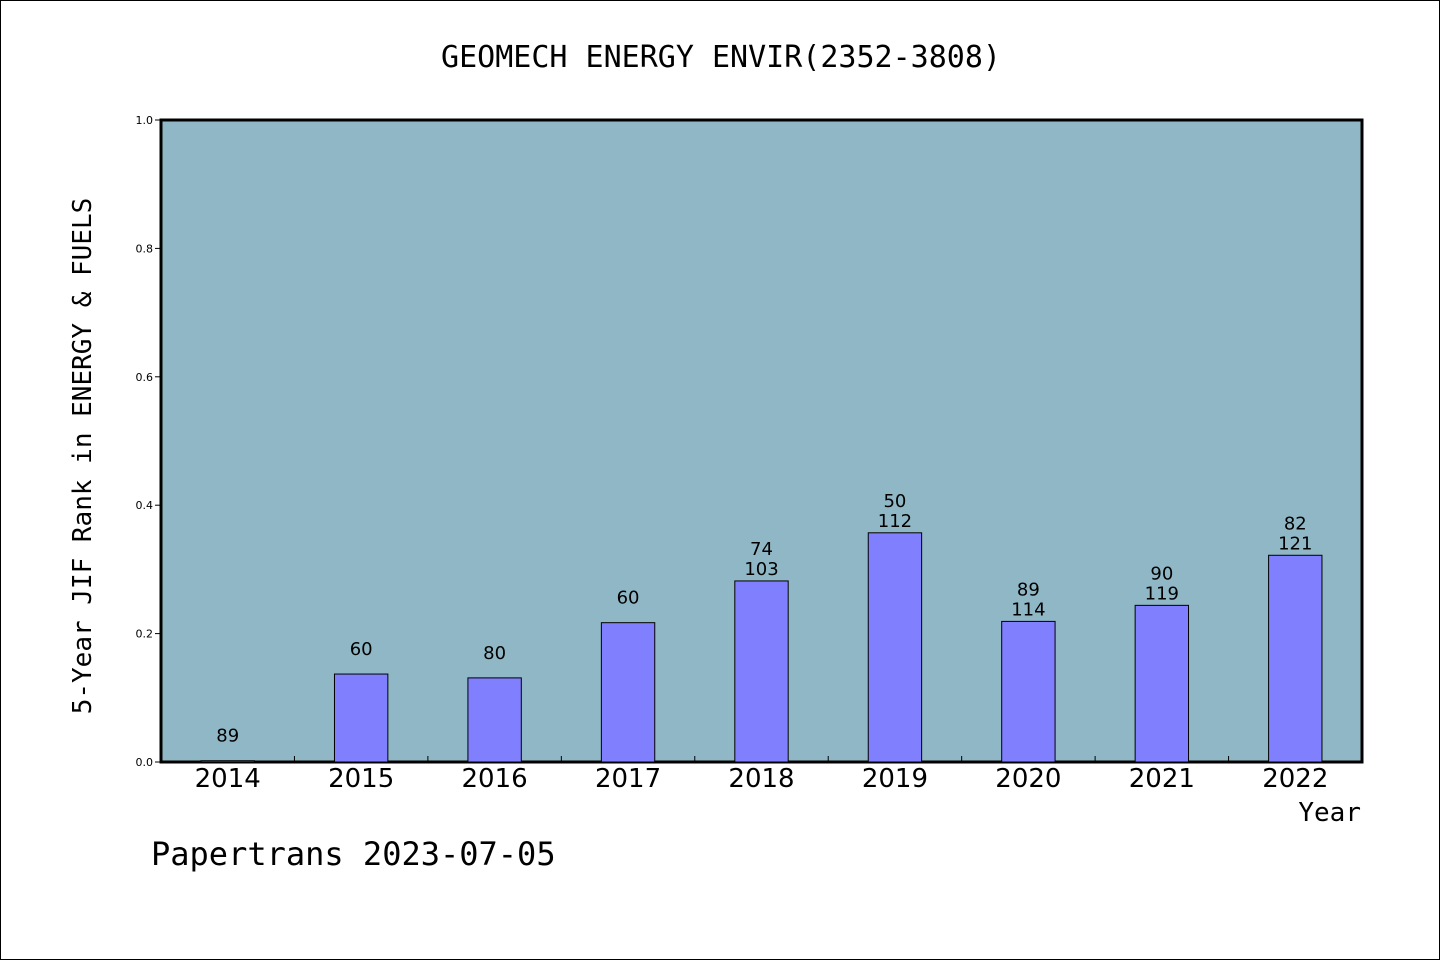 The height and width of the screenshot is (961, 1440). I want to click on x-tick-label: 2019, so click(895, 779).